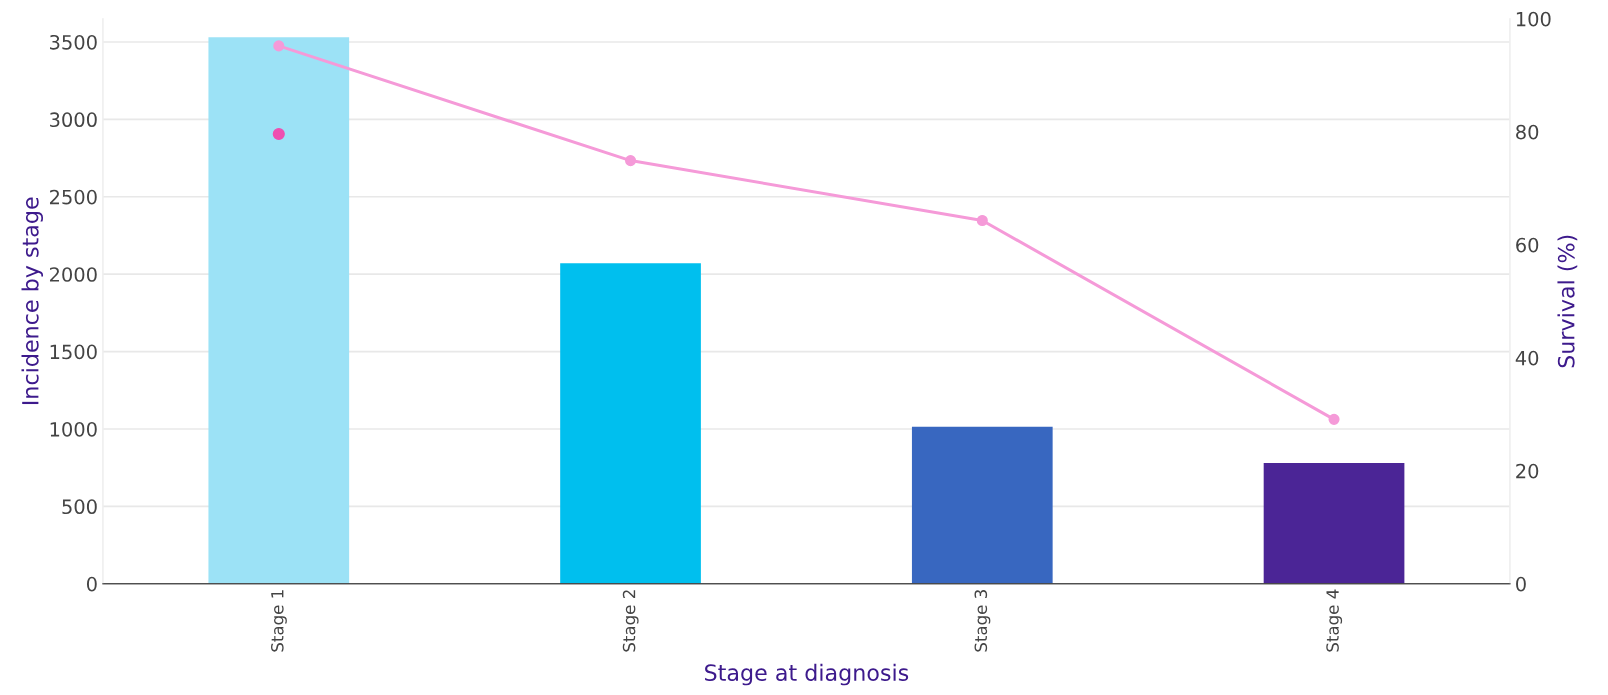  What do you see at coordinates (73, 120) in the screenshot?
I see `y-tick-label: 3000` at bounding box center [73, 120].